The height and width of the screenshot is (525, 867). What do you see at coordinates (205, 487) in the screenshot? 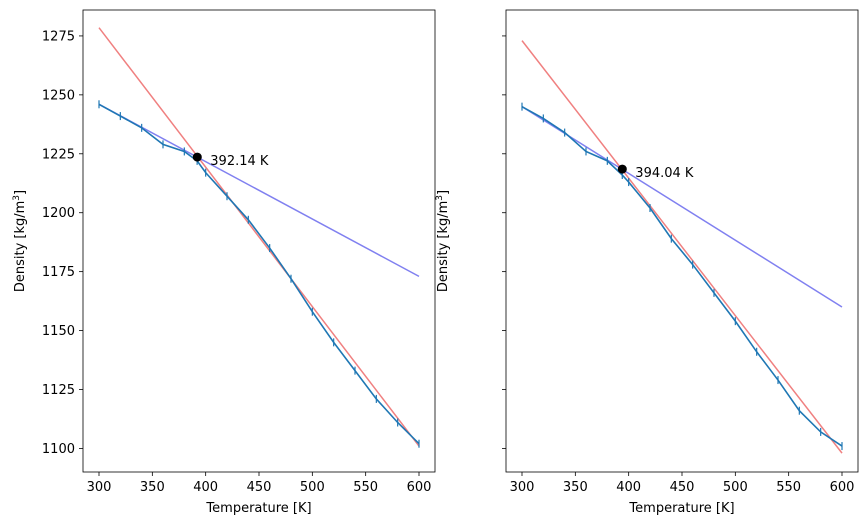
I see `left-x-tick-label: 400` at bounding box center [205, 487].